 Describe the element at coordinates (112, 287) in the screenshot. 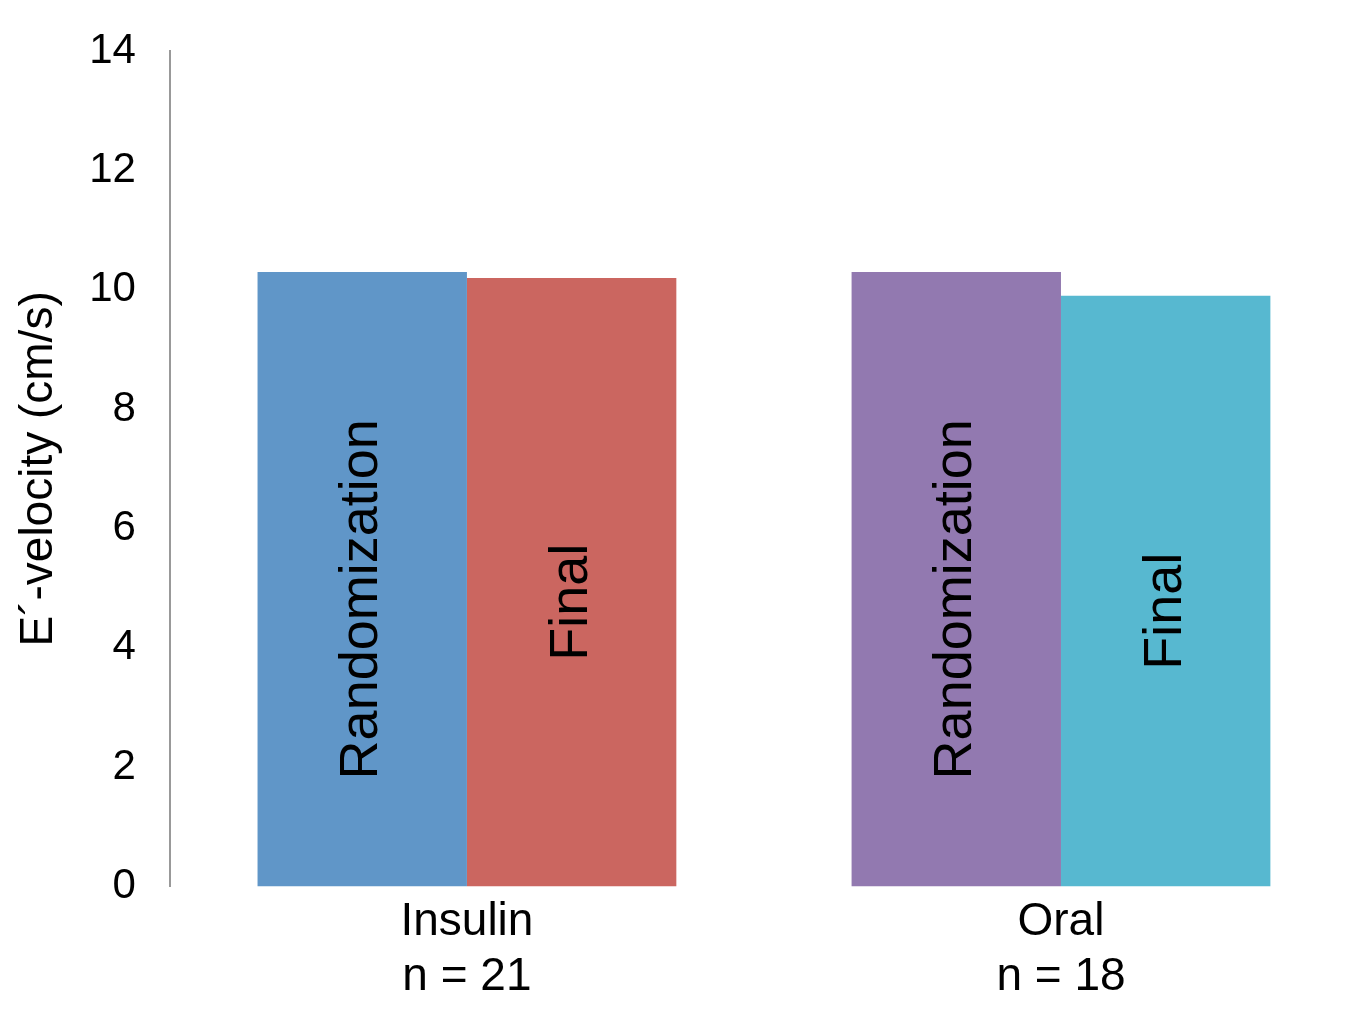

I see `y-tick-label: 10` at that location.